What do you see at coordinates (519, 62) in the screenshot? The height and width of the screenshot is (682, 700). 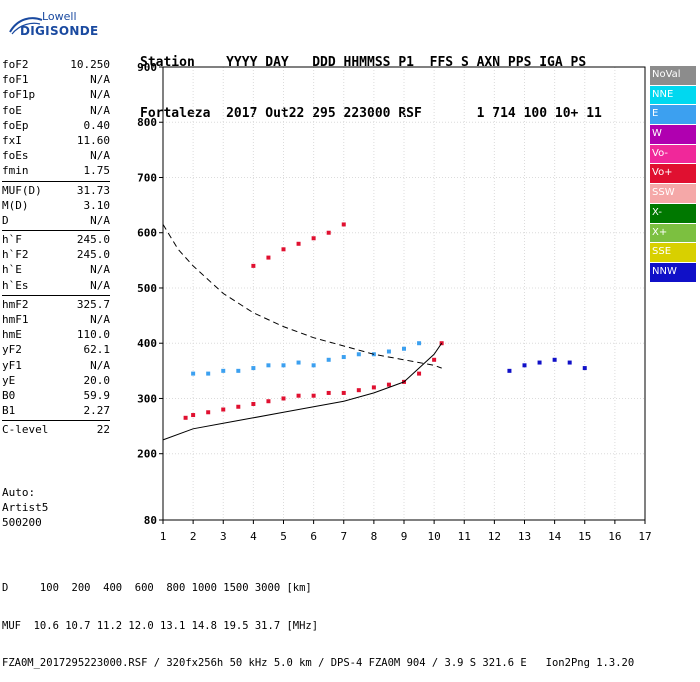 I see `hdr-pps: PPS` at bounding box center [519, 62].